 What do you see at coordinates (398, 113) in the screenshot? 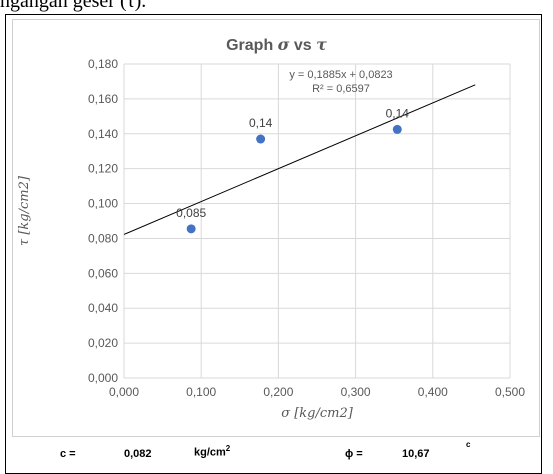
I see `data-label-3: 0,14` at bounding box center [398, 113].